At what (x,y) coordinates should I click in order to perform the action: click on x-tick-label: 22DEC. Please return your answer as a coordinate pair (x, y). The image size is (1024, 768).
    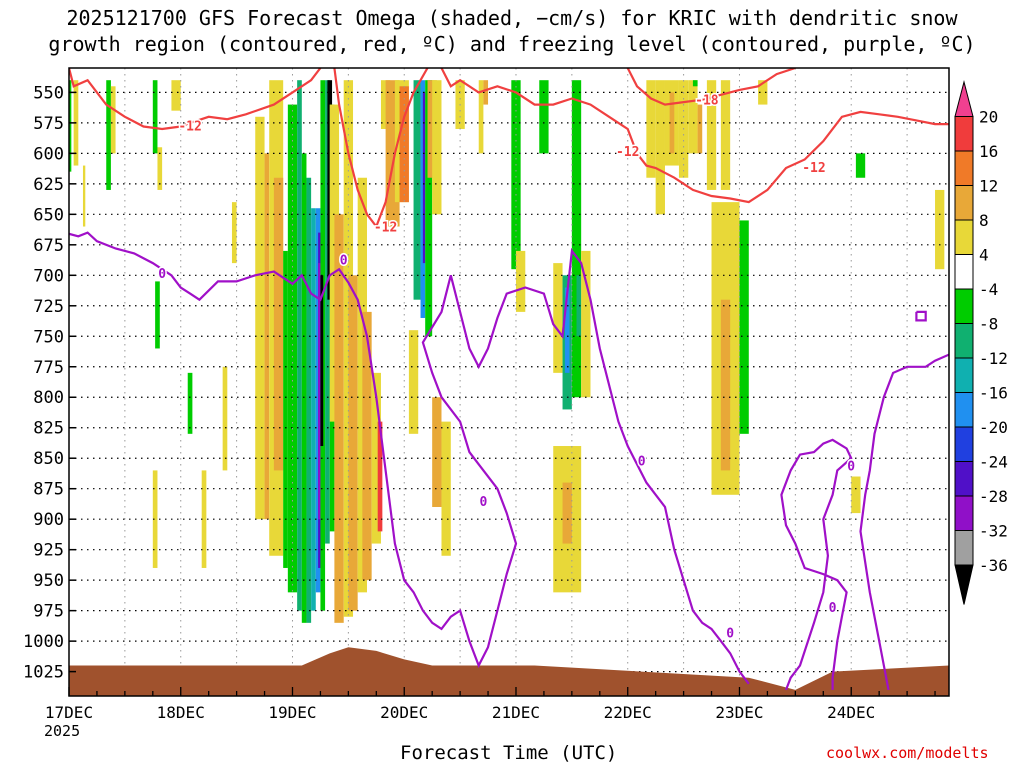
    Looking at the image, I should click on (628, 712).